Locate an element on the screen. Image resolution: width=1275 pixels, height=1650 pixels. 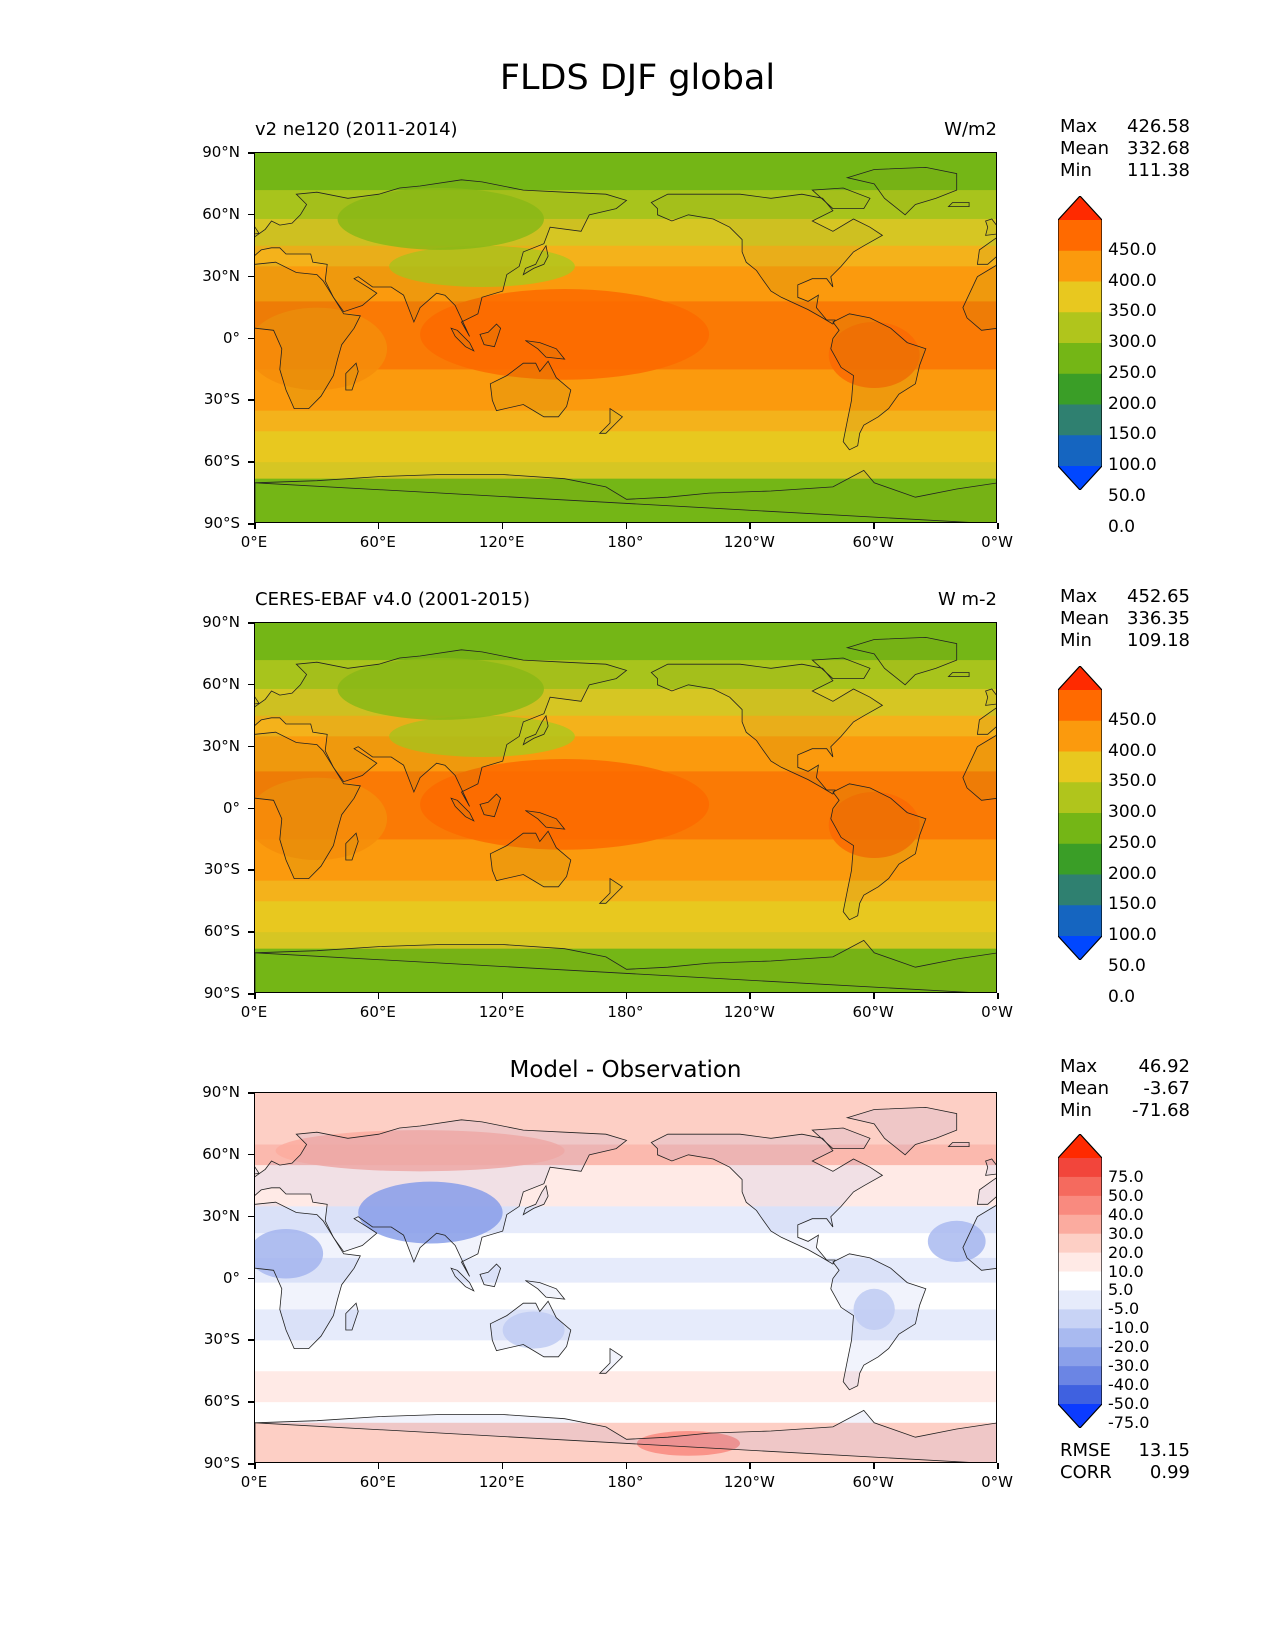
colorbar-label: -50.0 is located at coordinates (1129, 1403).